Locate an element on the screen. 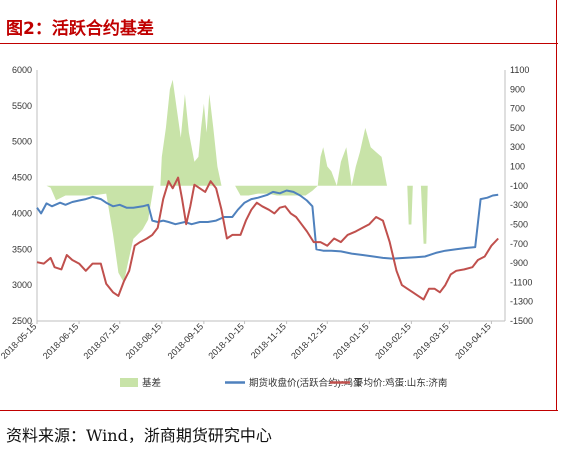  left-tick-label: 4500 is located at coordinates (22, 178).